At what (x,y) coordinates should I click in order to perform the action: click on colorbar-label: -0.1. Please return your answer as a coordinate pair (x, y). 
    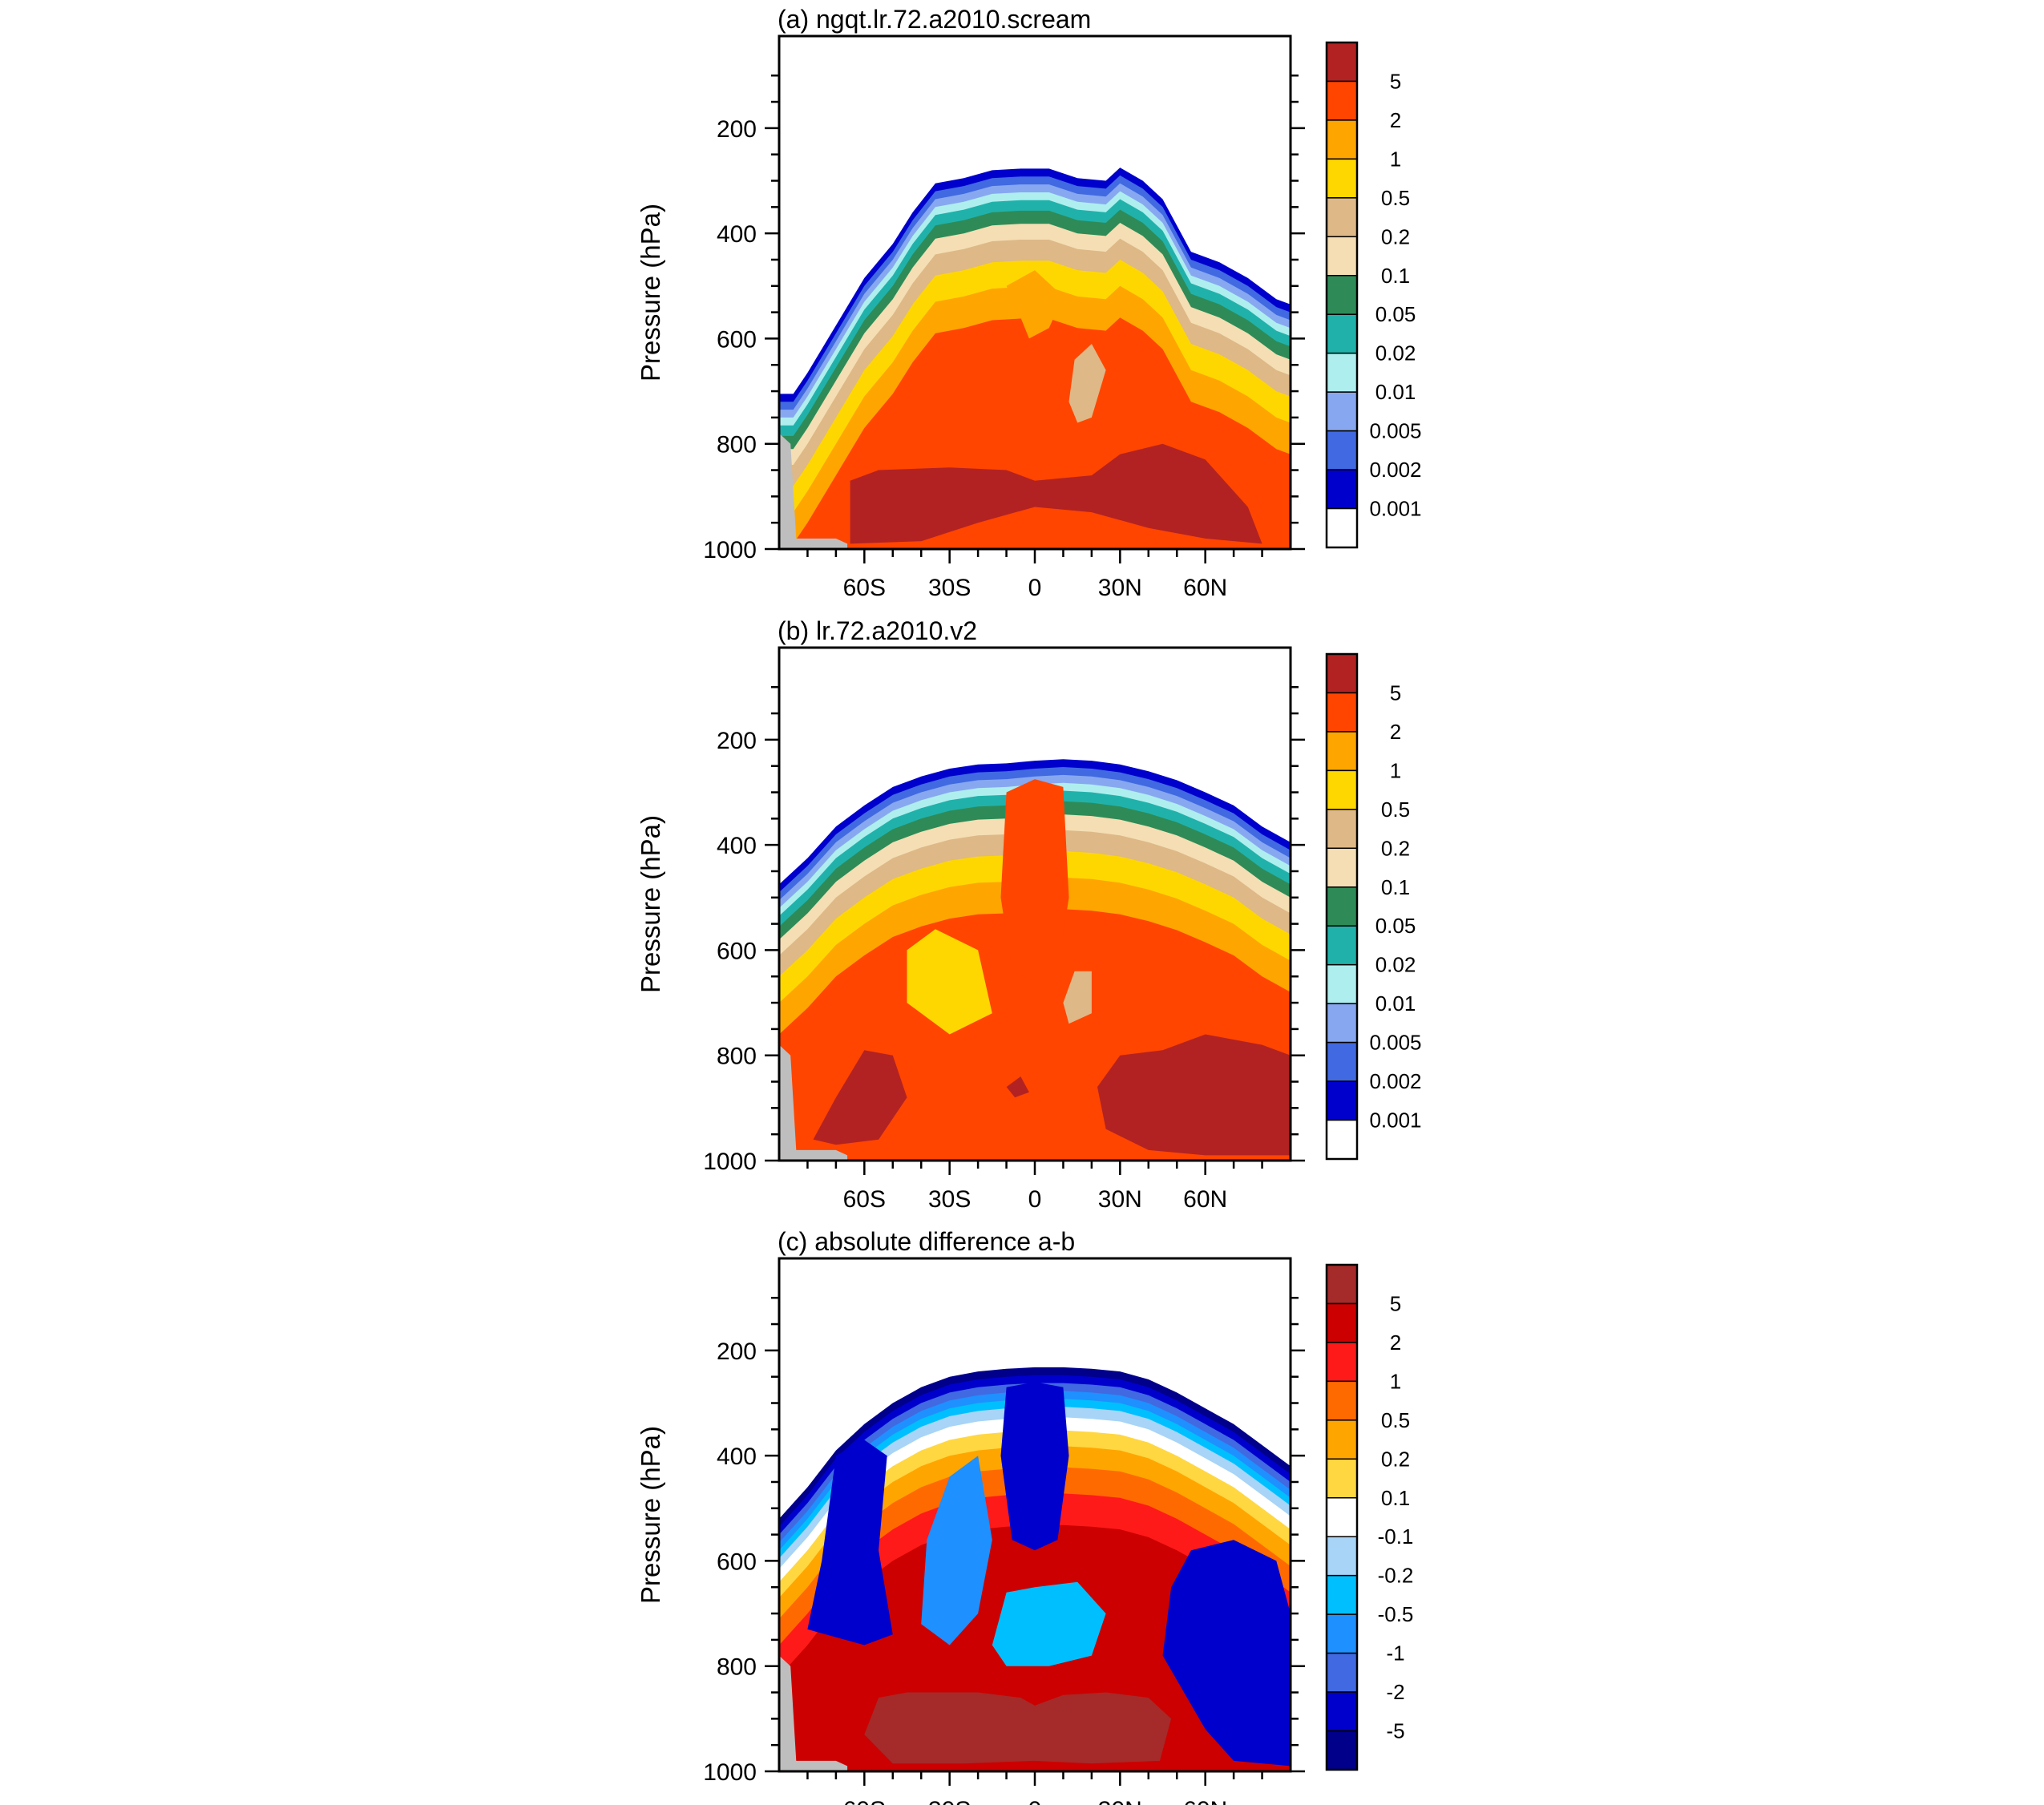
    Looking at the image, I should click on (1396, 1536).